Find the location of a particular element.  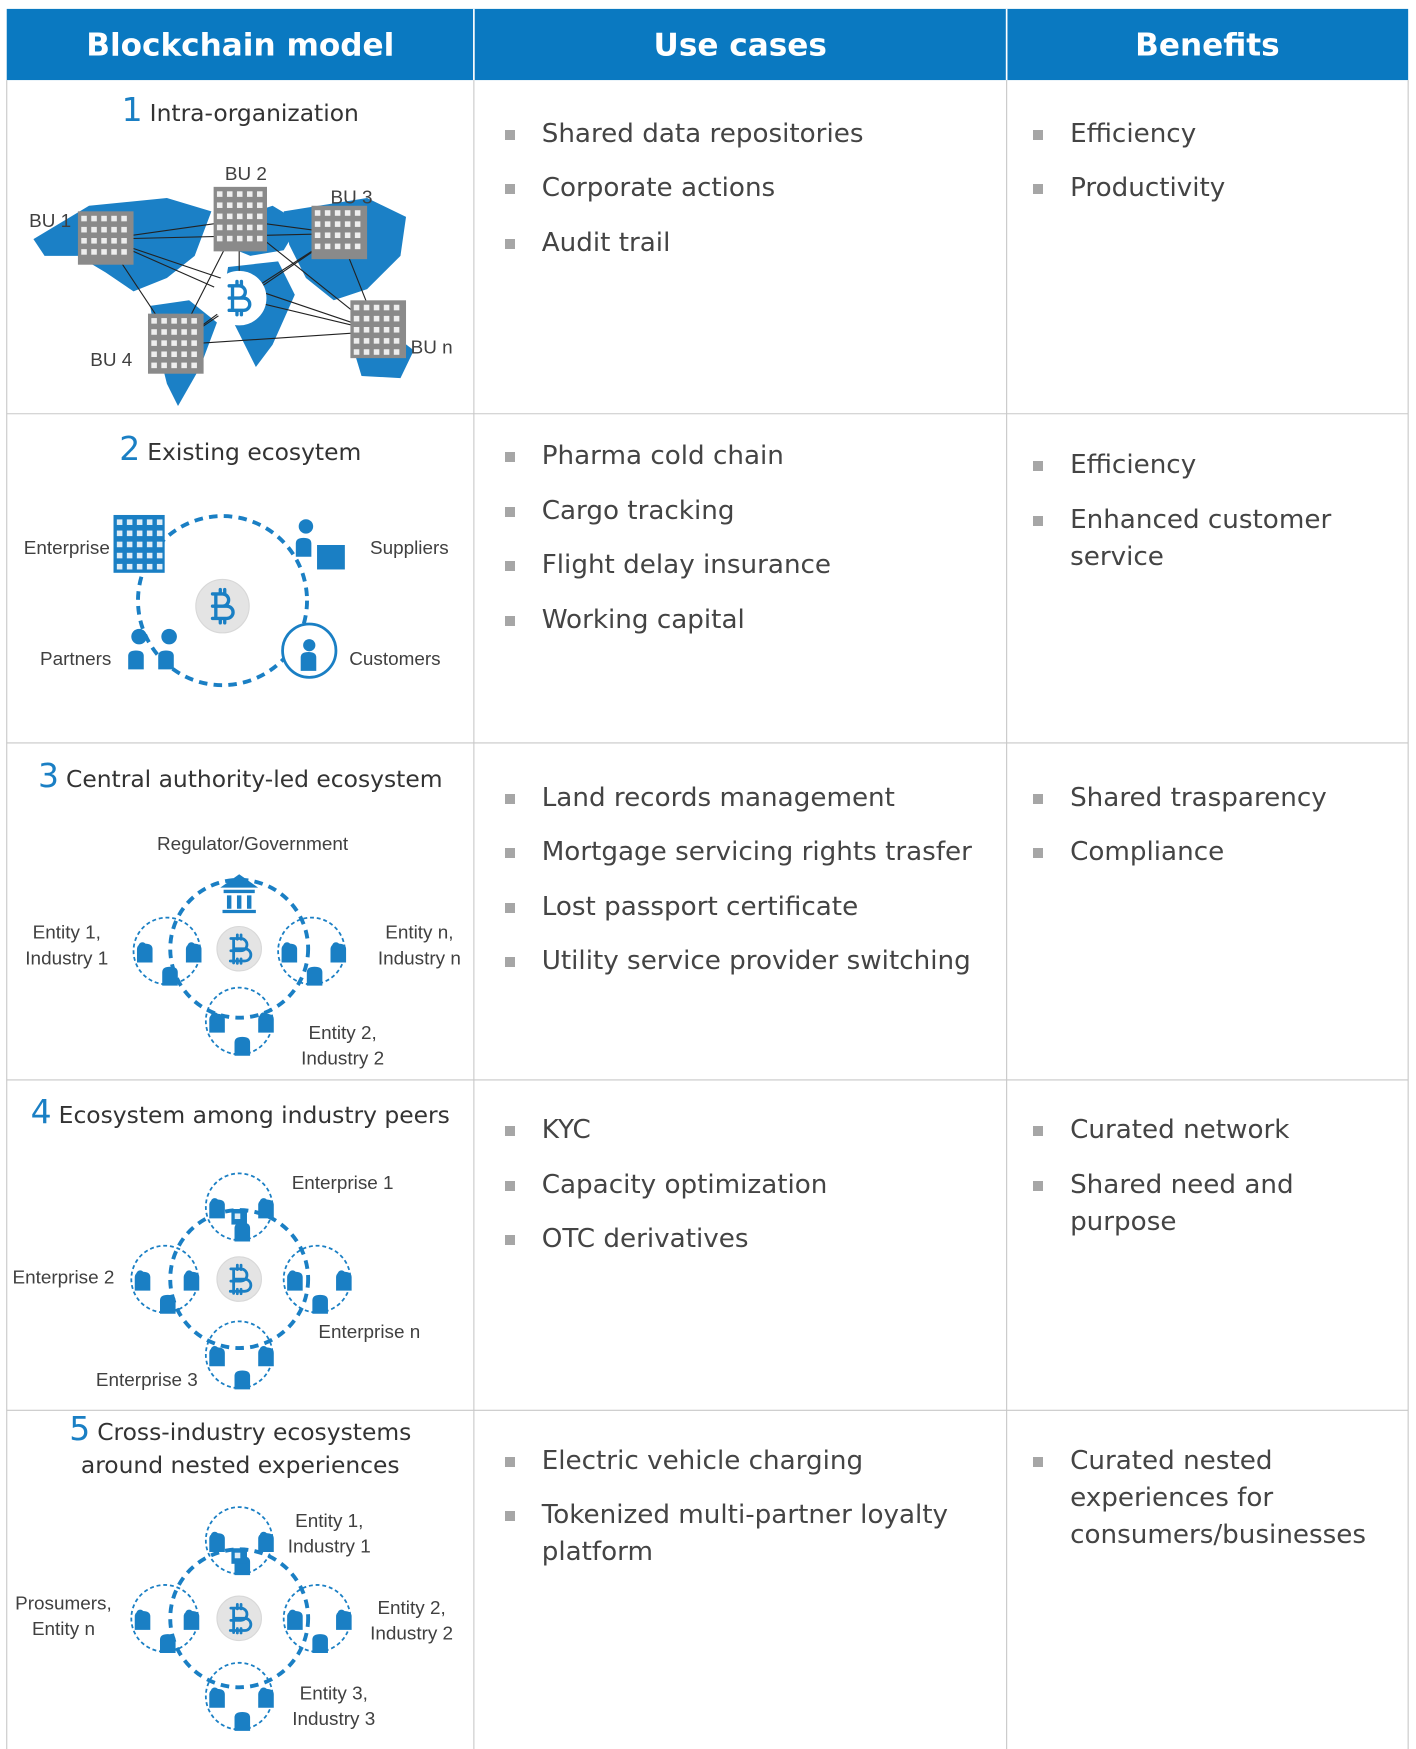

diagram-label: Enterprise 3 is located at coordinates (147, 1380).